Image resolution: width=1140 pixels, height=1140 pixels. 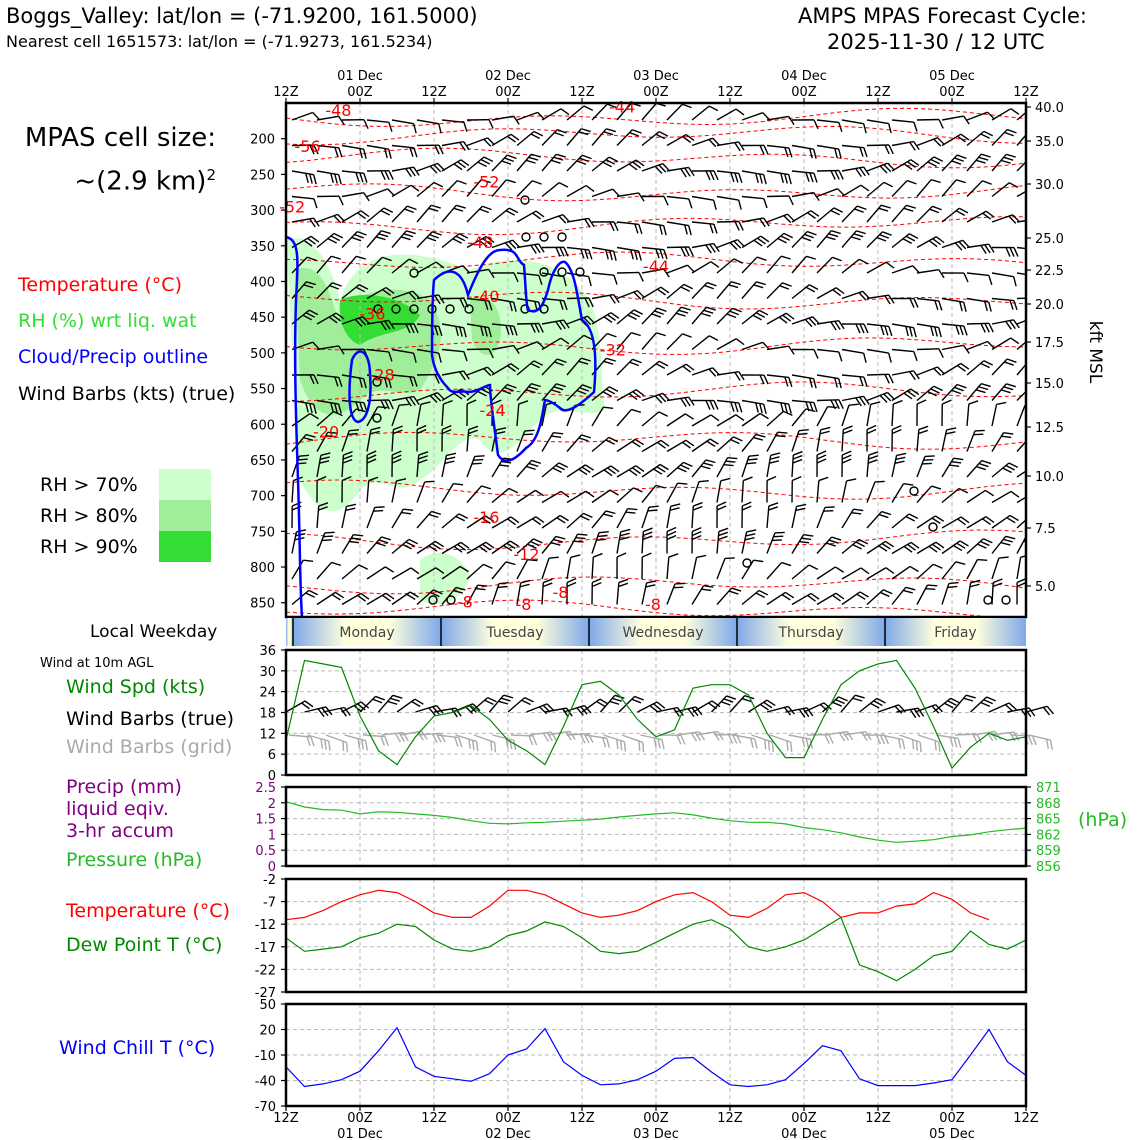 What do you see at coordinates (486, 296) in the screenshot?
I see `isotherm-label: -40` at bounding box center [486, 296].